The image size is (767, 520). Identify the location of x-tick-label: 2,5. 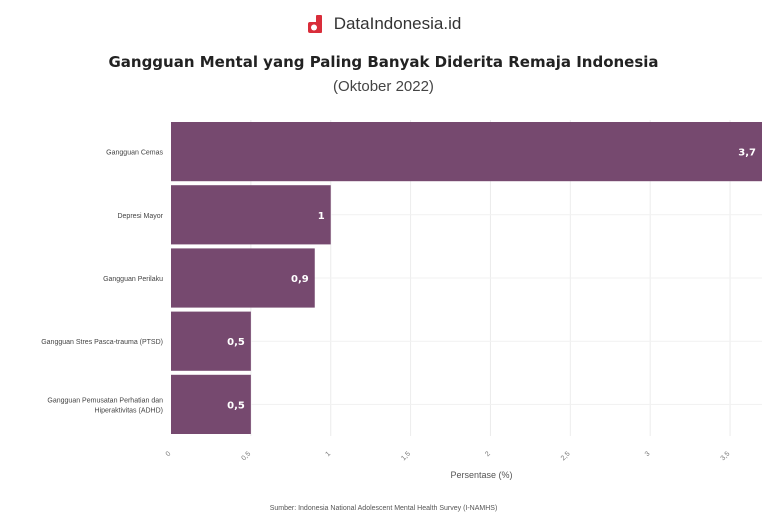
(566, 456).